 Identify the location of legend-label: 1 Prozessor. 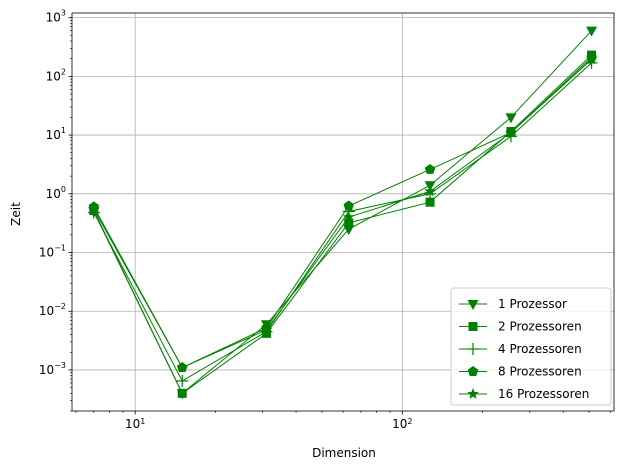
(532, 304).